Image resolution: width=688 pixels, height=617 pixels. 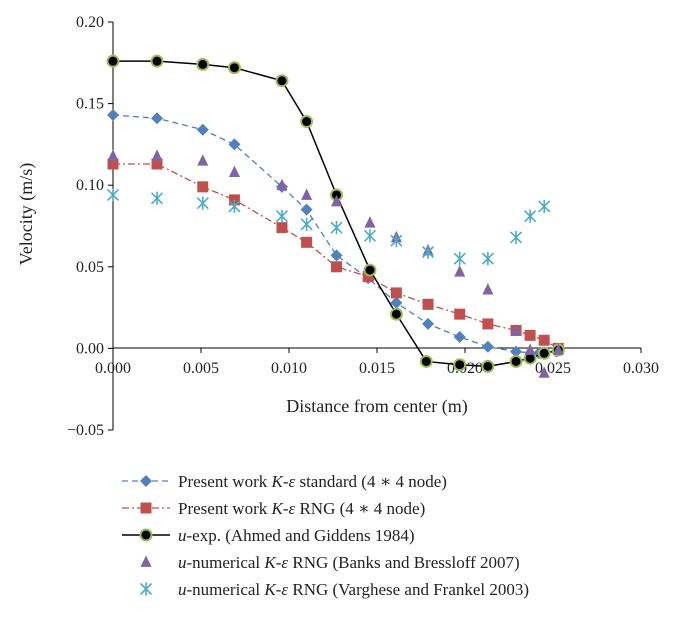 I want to click on y-tick-label: 0.10, so click(x=90, y=185).